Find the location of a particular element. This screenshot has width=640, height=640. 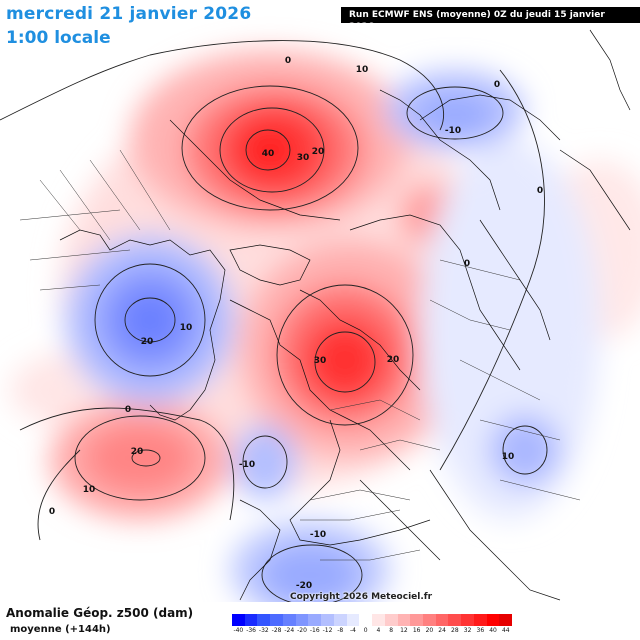

color-scale-tick: -32 is located at coordinates (263, 630).